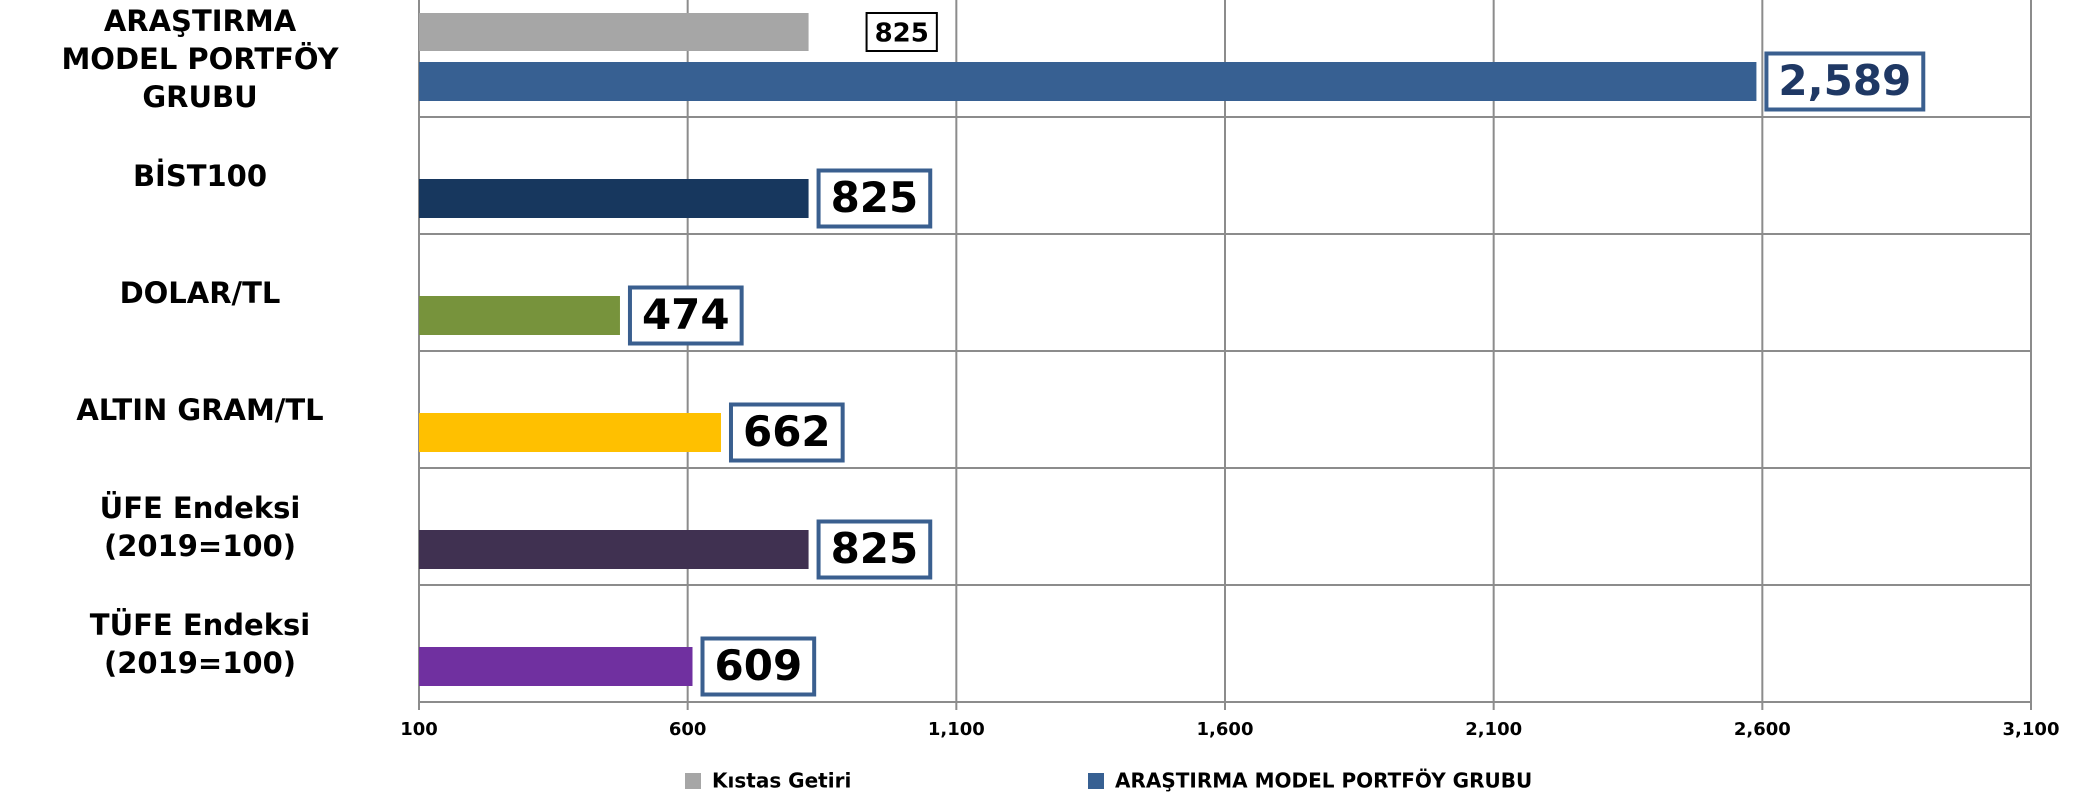 The width and height of the screenshot is (2086, 796). What do you see at coordinates (1225, 729) in the screenshot?
I see `x-tick-label: 1,600` at bounding box center [1225, 729].